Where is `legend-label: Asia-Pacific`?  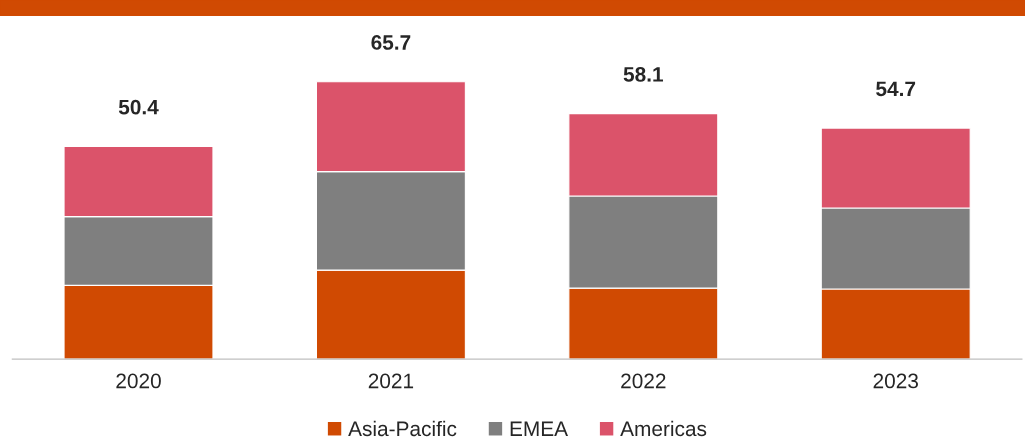 legend-label: Asia-Pacific is located at coordinates (402, 428).